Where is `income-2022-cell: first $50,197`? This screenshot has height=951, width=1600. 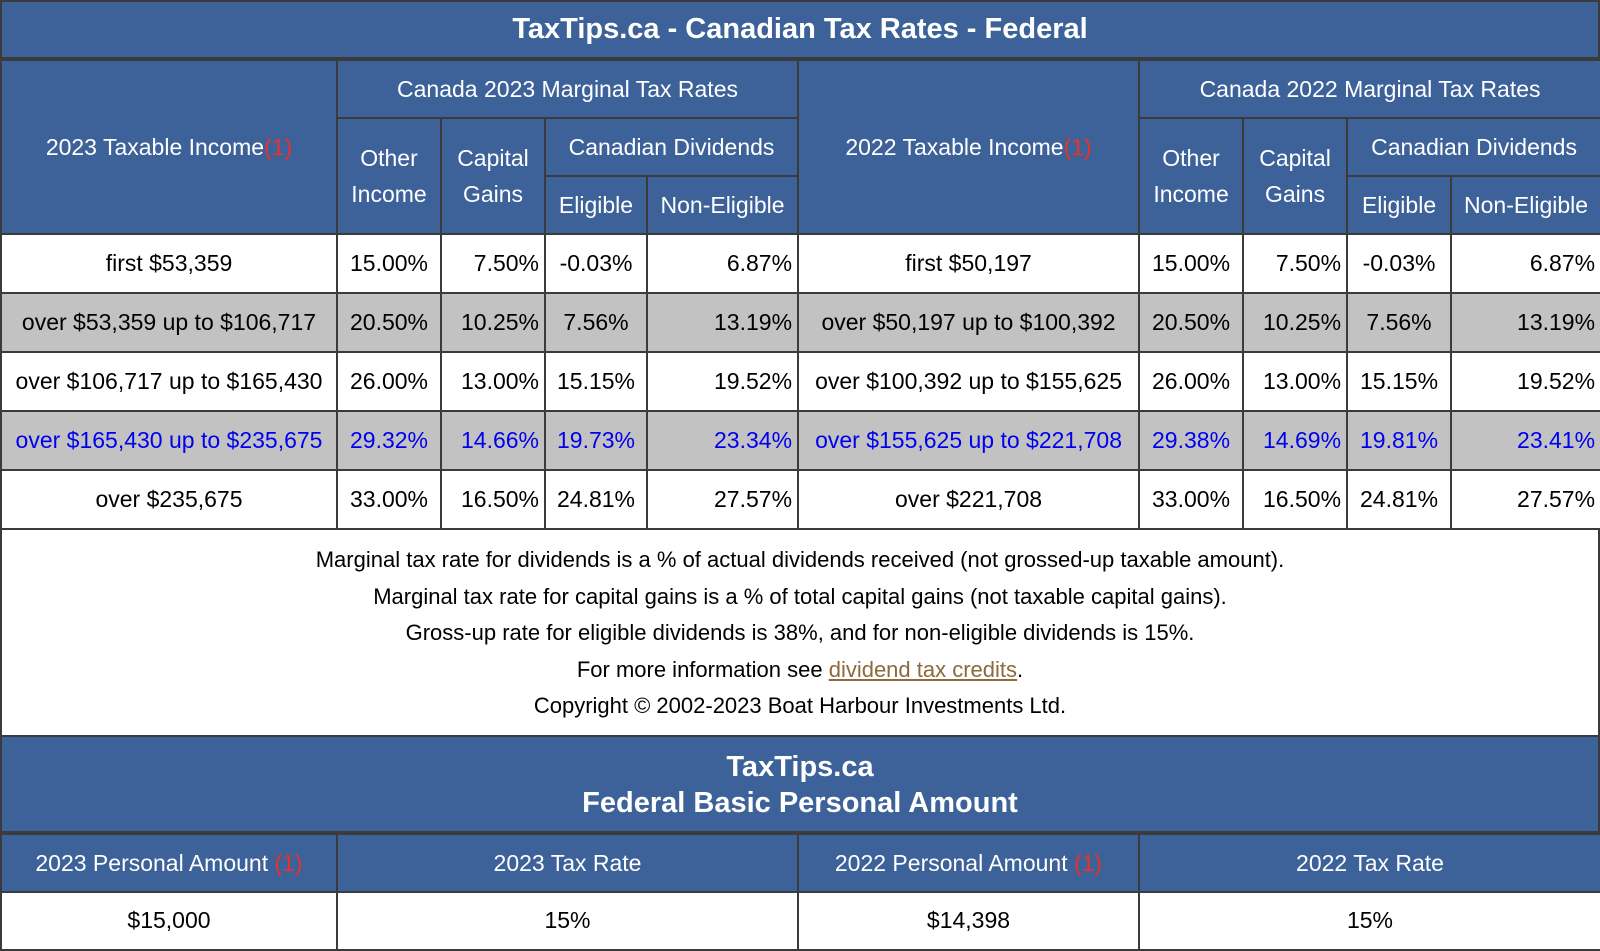 income-2022-cell: first $50,197 is located at coordinates (969, 263).